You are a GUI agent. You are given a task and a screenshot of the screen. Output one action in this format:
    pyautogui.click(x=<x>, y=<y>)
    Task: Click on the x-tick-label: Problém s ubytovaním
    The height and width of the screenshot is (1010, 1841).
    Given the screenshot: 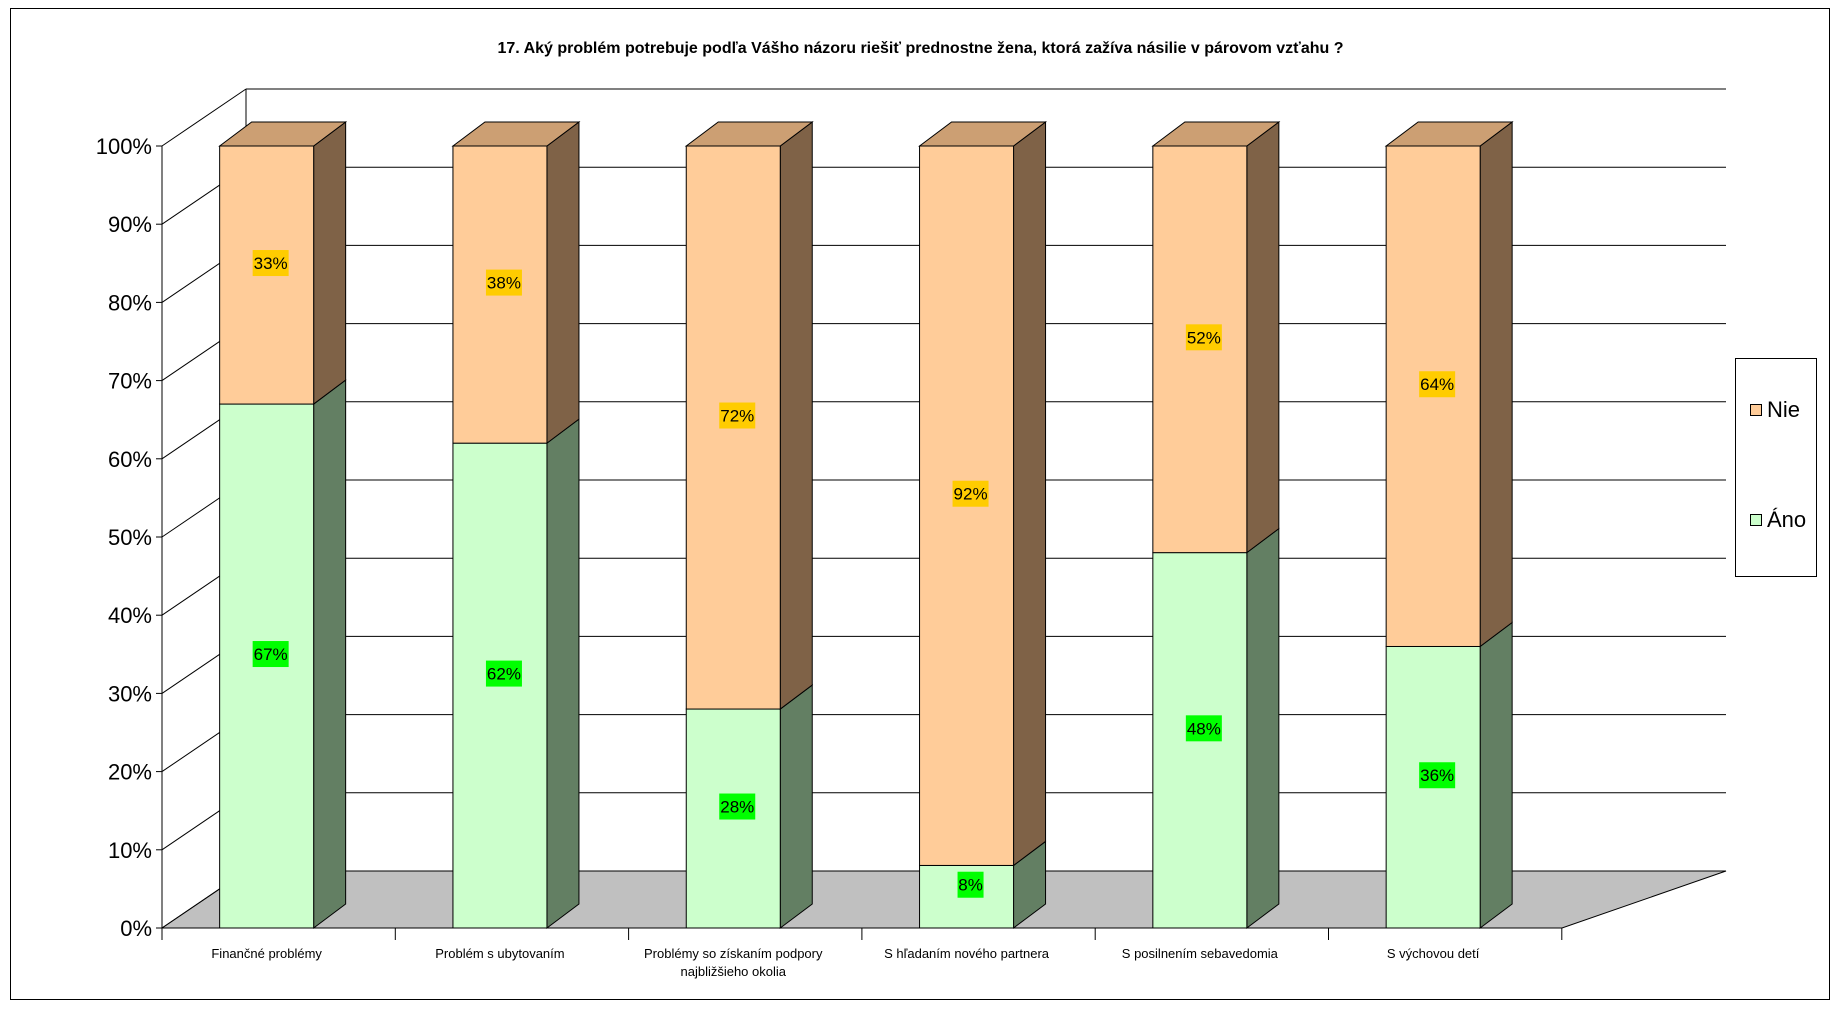 What is the action you would take?
    pyautogui.click(x=499, y=953)
    